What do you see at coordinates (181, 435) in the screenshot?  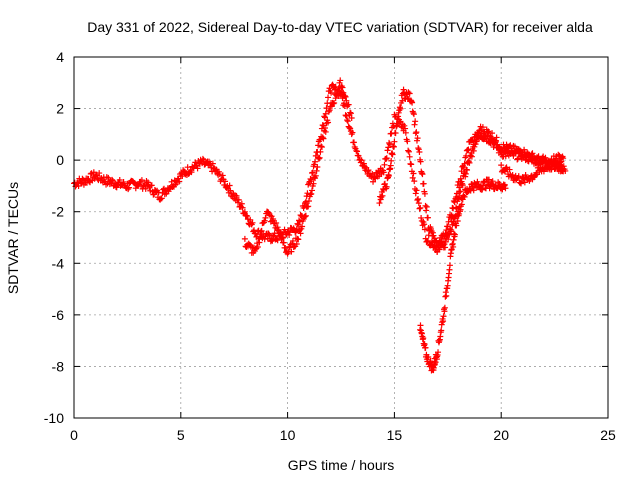 I see `x-tick-label: 5` at bounding box center [181, 435].